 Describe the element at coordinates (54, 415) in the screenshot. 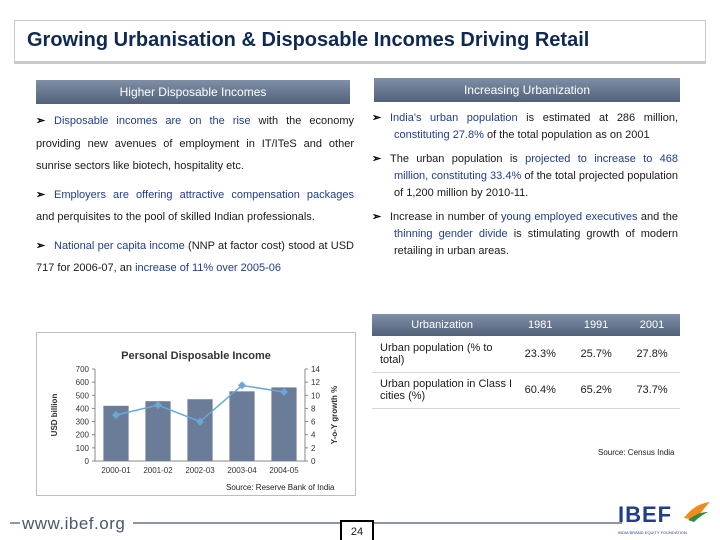

I see `y-axis-label: USD billion` at that location.